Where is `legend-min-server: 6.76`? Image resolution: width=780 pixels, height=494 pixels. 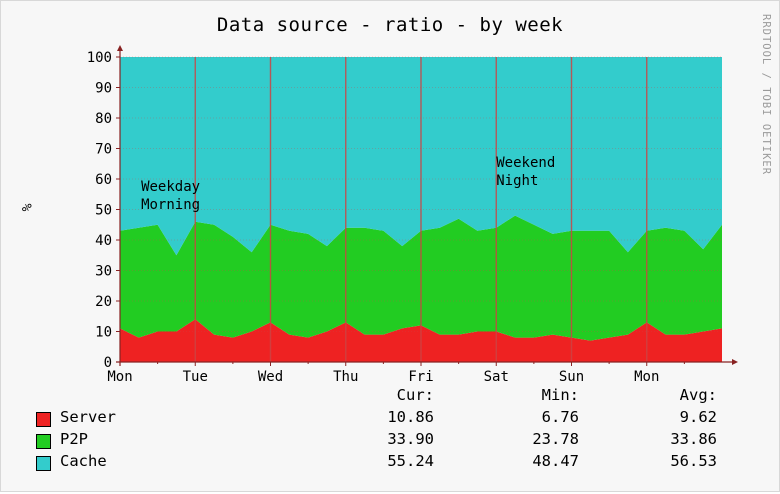
legend-min-server: 6.76 is located at coordinates (560, 417).